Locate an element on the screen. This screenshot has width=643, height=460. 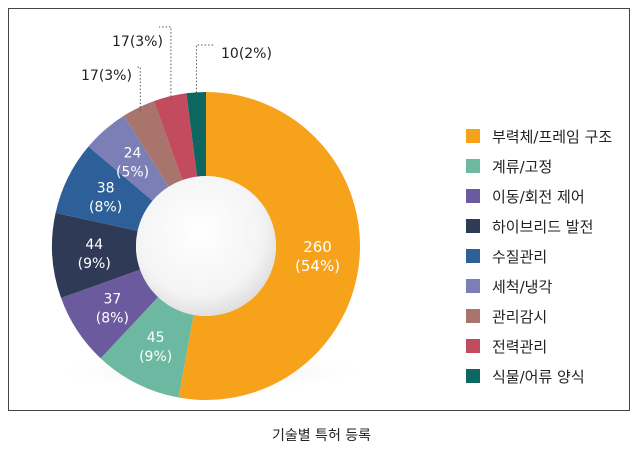
legend-label: 하이브리드 발전 is located at coordinates (543, 226).